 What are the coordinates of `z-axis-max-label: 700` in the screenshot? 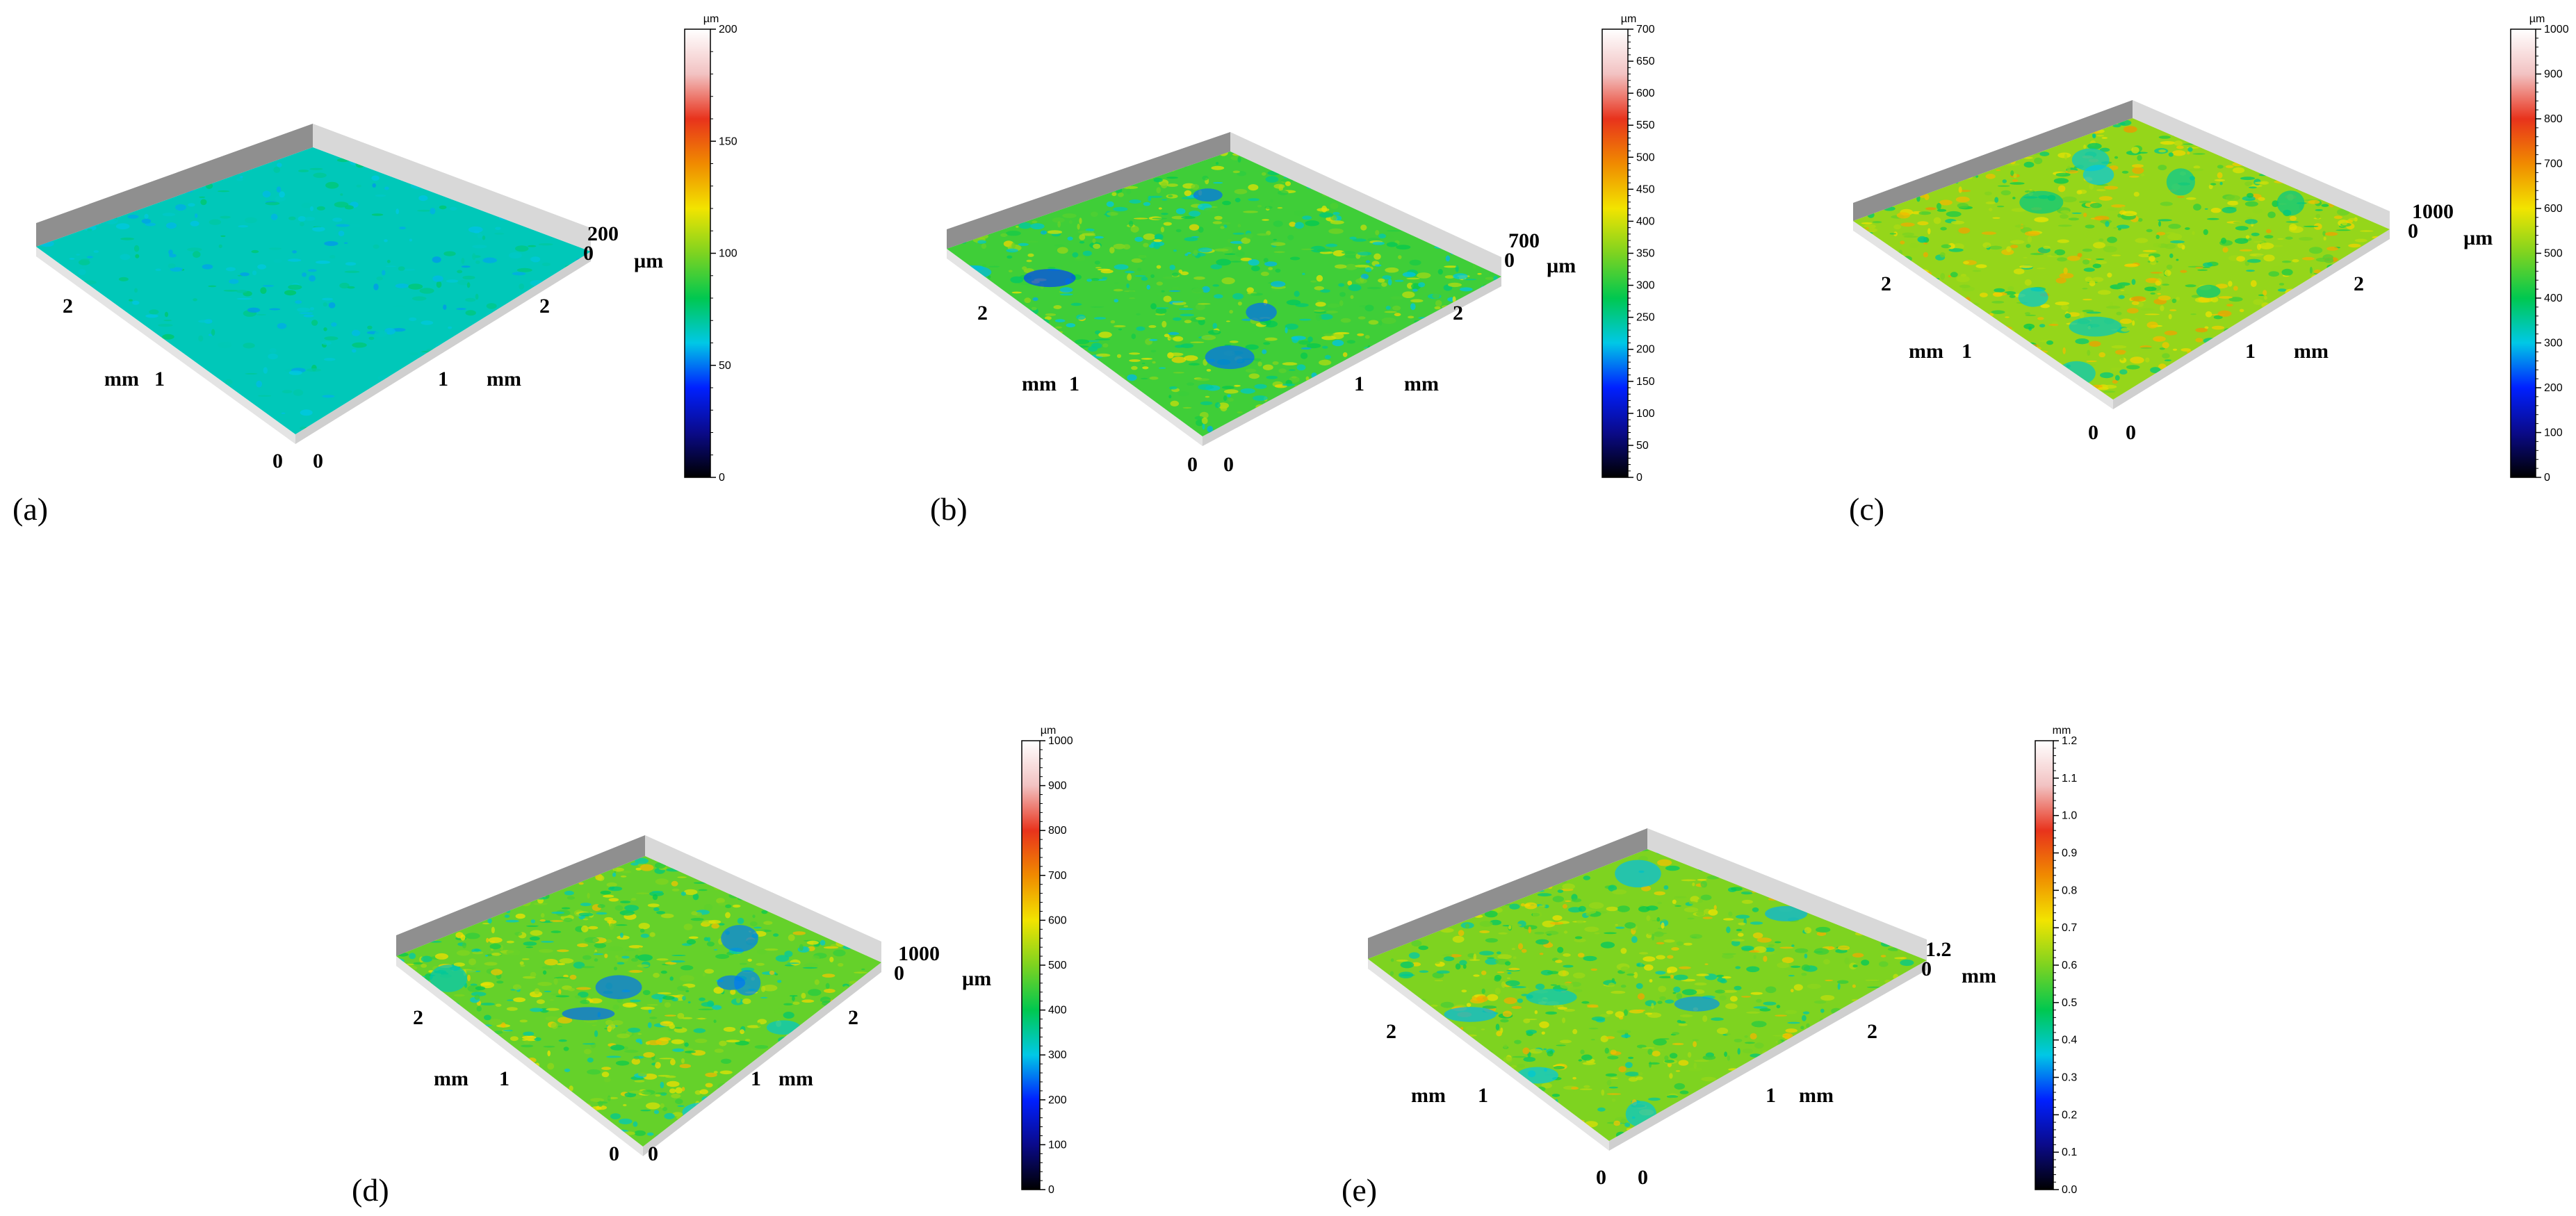 It's located at (1524, 240).